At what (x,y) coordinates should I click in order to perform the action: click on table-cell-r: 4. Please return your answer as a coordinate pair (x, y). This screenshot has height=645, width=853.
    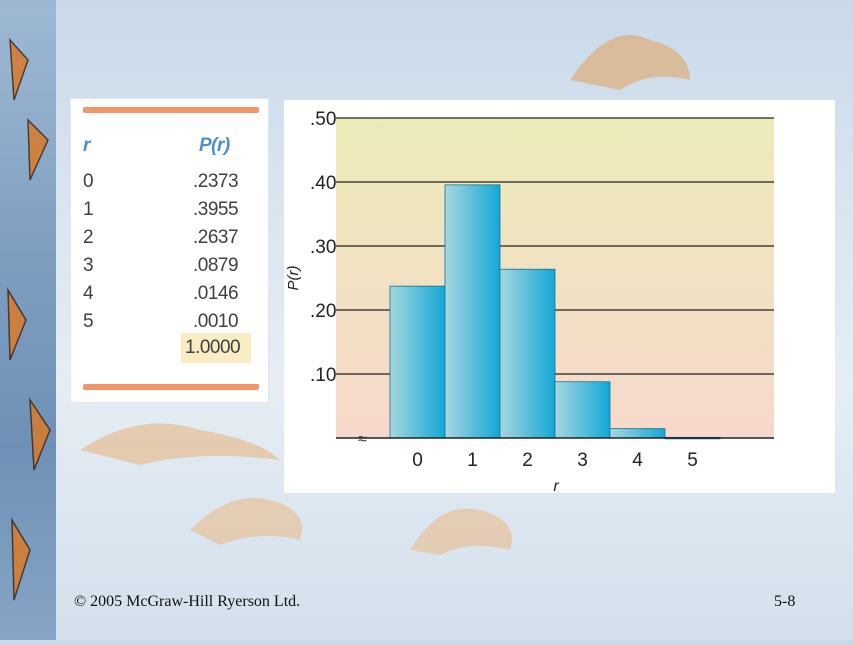
    Looking at the image, I should click on (88, 293).